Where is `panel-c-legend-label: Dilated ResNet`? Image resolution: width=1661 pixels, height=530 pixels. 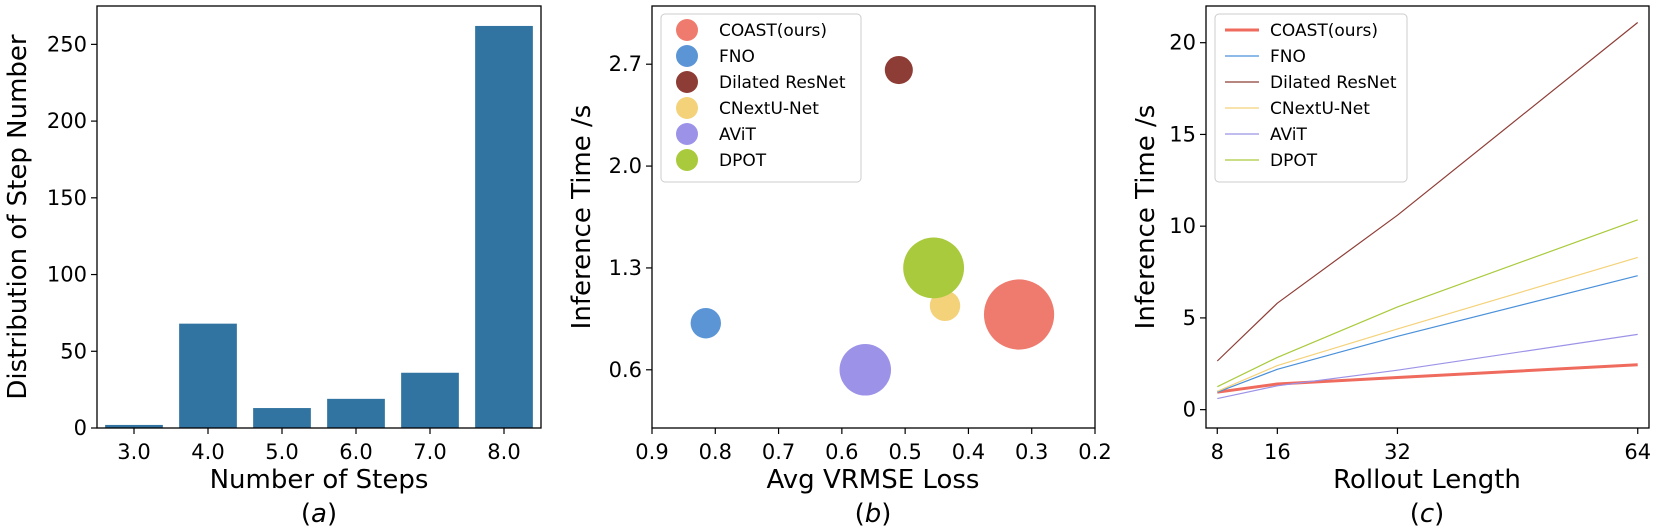 panel-c-legend-label: Dilated ResNet is located at coordinates (1333, 83).